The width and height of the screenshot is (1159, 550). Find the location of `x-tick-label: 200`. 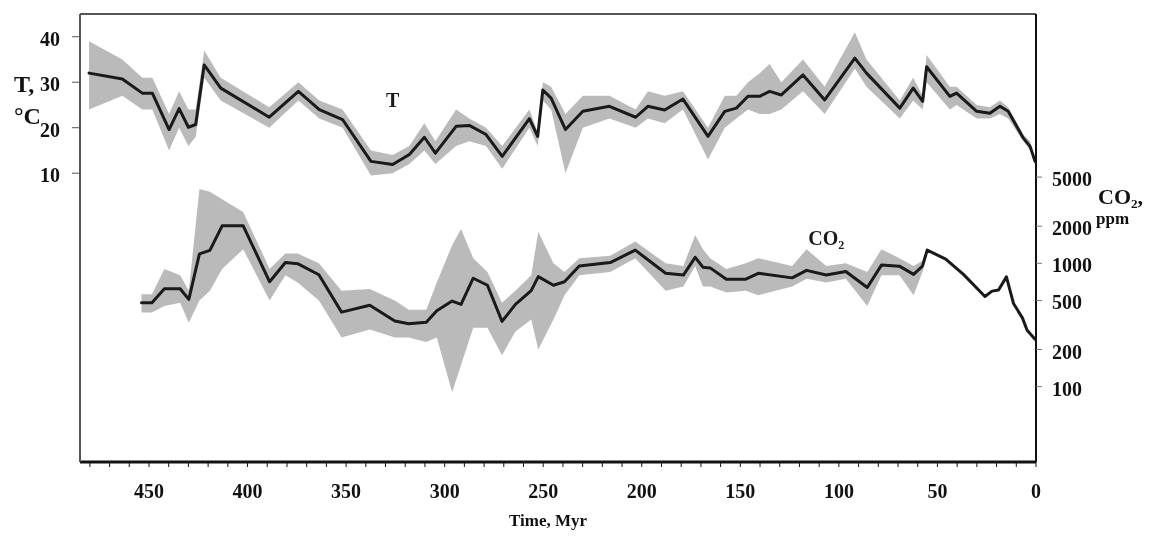

x-tick-label: 200 is located at coordinates (641, 491).